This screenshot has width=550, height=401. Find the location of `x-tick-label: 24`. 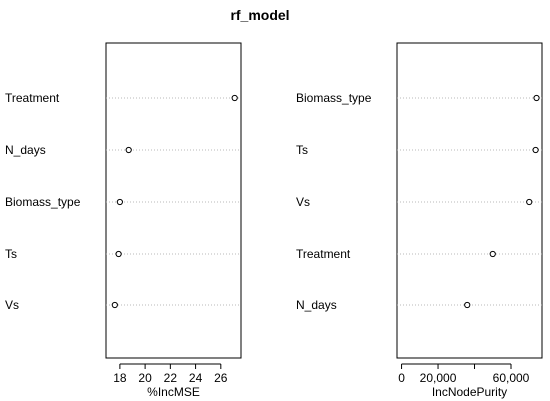

x-tick-label: 24 is located at coordinates (196, 378).